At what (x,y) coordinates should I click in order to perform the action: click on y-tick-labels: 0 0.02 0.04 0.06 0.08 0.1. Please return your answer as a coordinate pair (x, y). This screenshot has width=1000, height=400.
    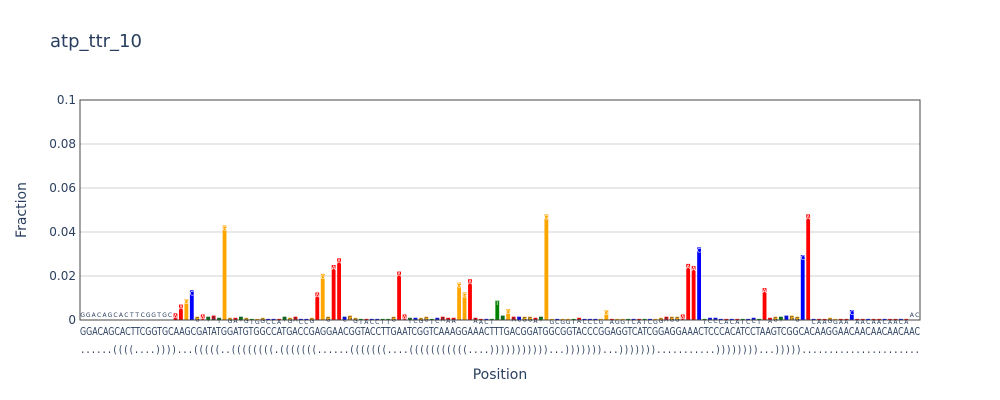
    Looking at the image, I should click on (62, 210).